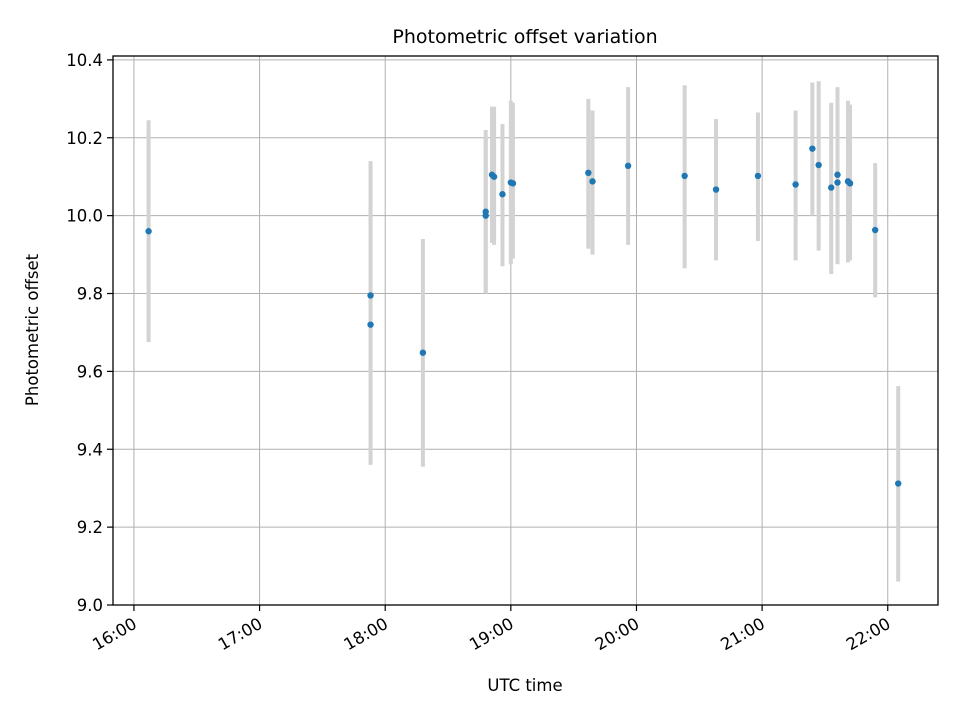 Image resolution: width=960 pixels, height=720 pixels. What do you see at coordinates (524, 685) in the screenshot?
I see `x-axis-label: UTC time` at bounding box center [524, 685].